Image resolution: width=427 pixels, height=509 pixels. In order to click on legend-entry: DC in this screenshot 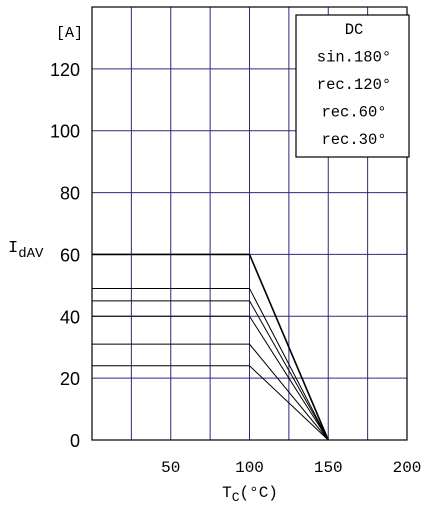, I will do `click(354, 30)`.